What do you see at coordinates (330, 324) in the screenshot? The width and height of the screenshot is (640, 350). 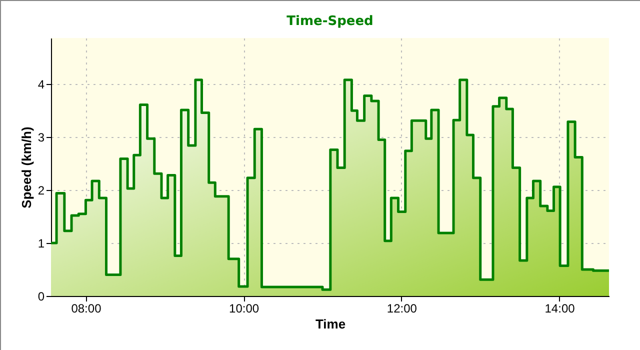 I see `x-axis-title: Time` at bounding box center [330, 324].